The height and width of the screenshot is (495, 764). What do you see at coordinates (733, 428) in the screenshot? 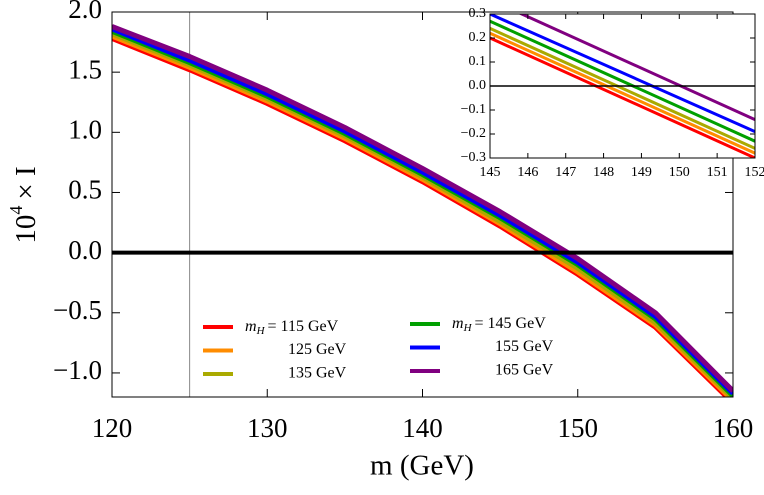
I see `x-tick-label: 160` at bounding box center [733, 428].